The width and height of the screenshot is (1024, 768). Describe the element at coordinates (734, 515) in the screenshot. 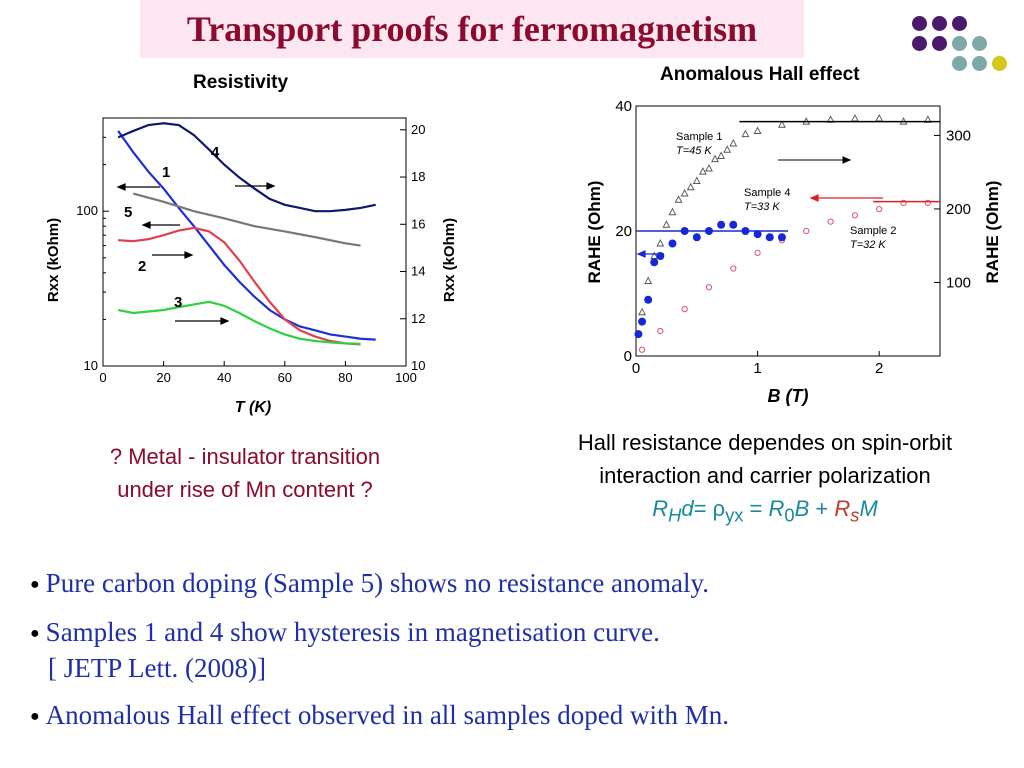

I see `formula-part: yx` at that location.